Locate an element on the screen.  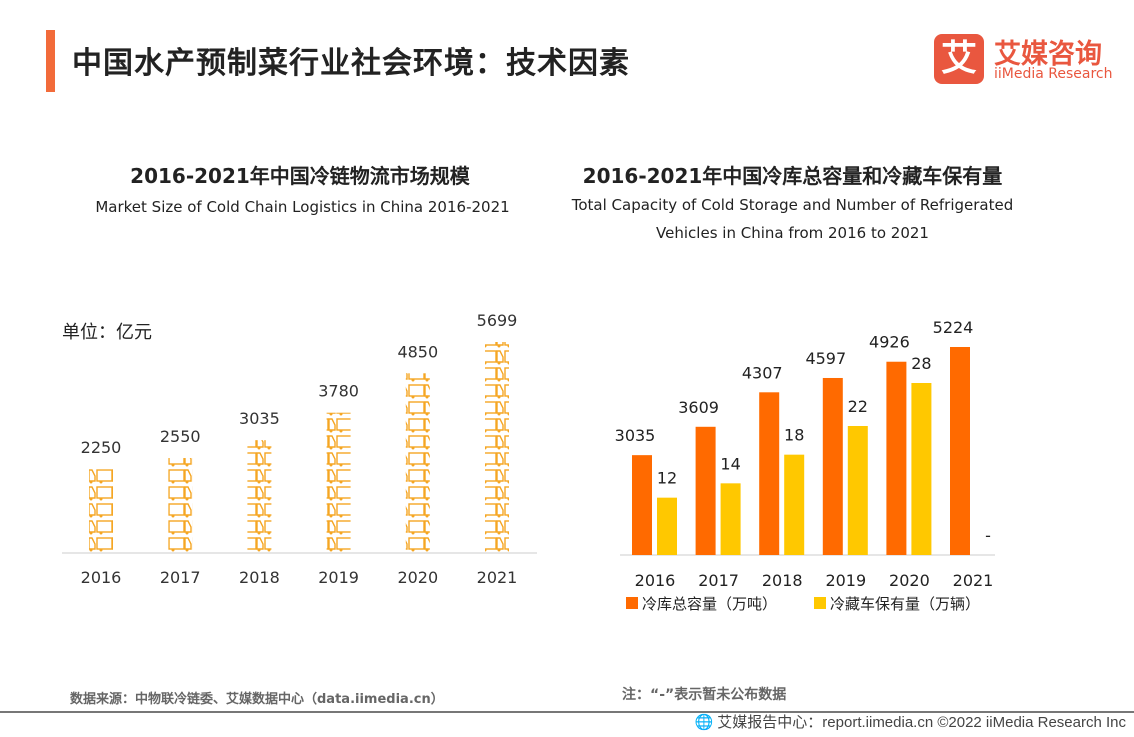
bar-2017 is located at coordinates (180, 505).